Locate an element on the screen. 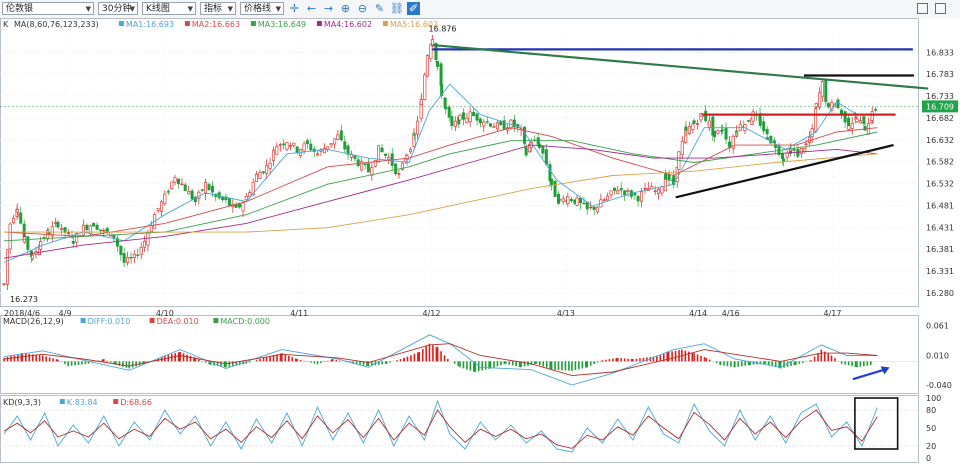  indicator-select: 指标 ▼ is located at coordinates (218, 8).